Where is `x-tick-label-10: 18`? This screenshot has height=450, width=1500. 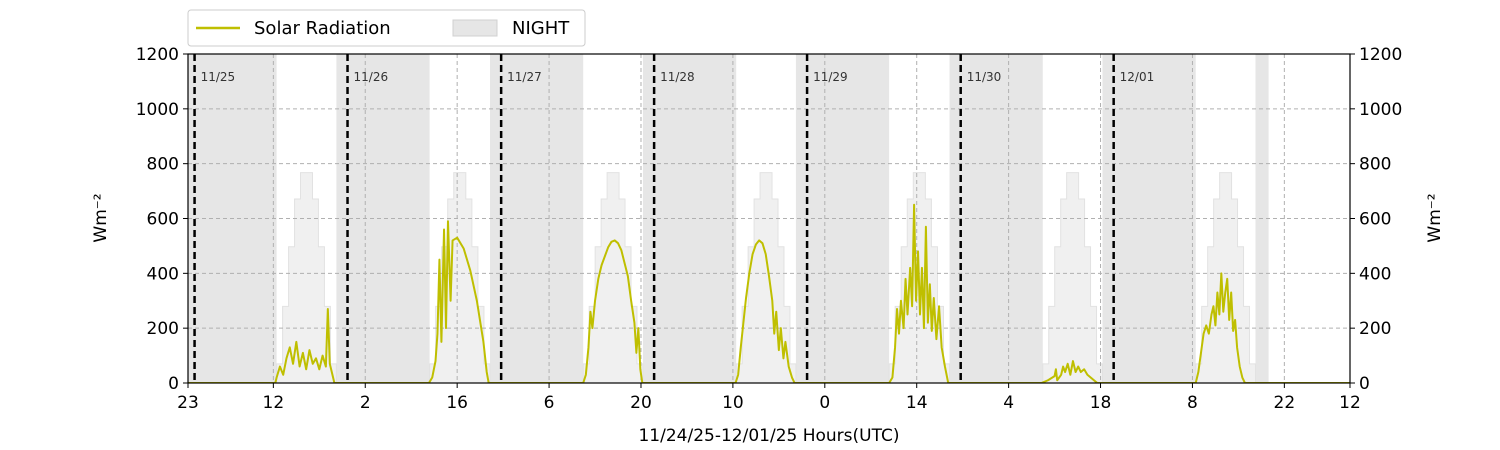 x-tick-label-10: 18 is located at coordinates (1101, 403).